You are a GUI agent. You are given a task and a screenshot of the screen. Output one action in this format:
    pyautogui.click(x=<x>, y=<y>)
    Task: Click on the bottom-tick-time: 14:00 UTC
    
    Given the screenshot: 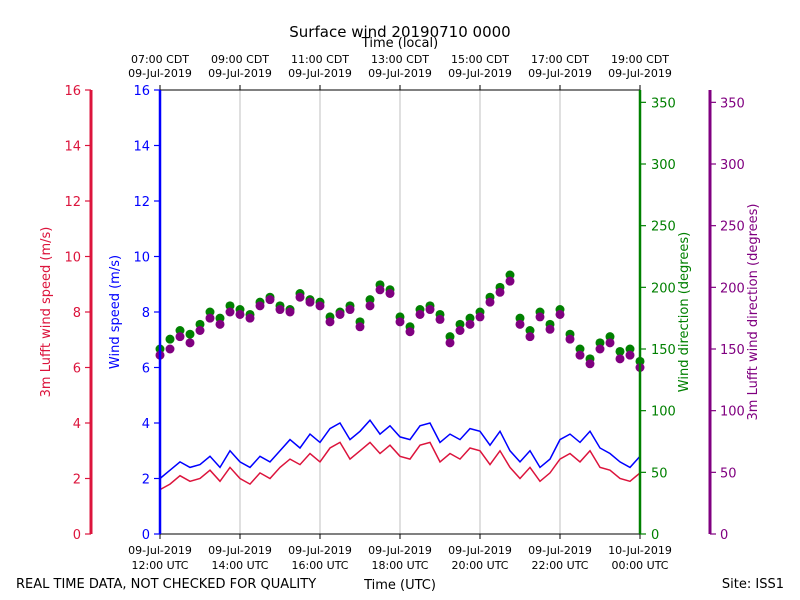 What is the action you would take?
    pyautogui.click(x=239, y=565)
    